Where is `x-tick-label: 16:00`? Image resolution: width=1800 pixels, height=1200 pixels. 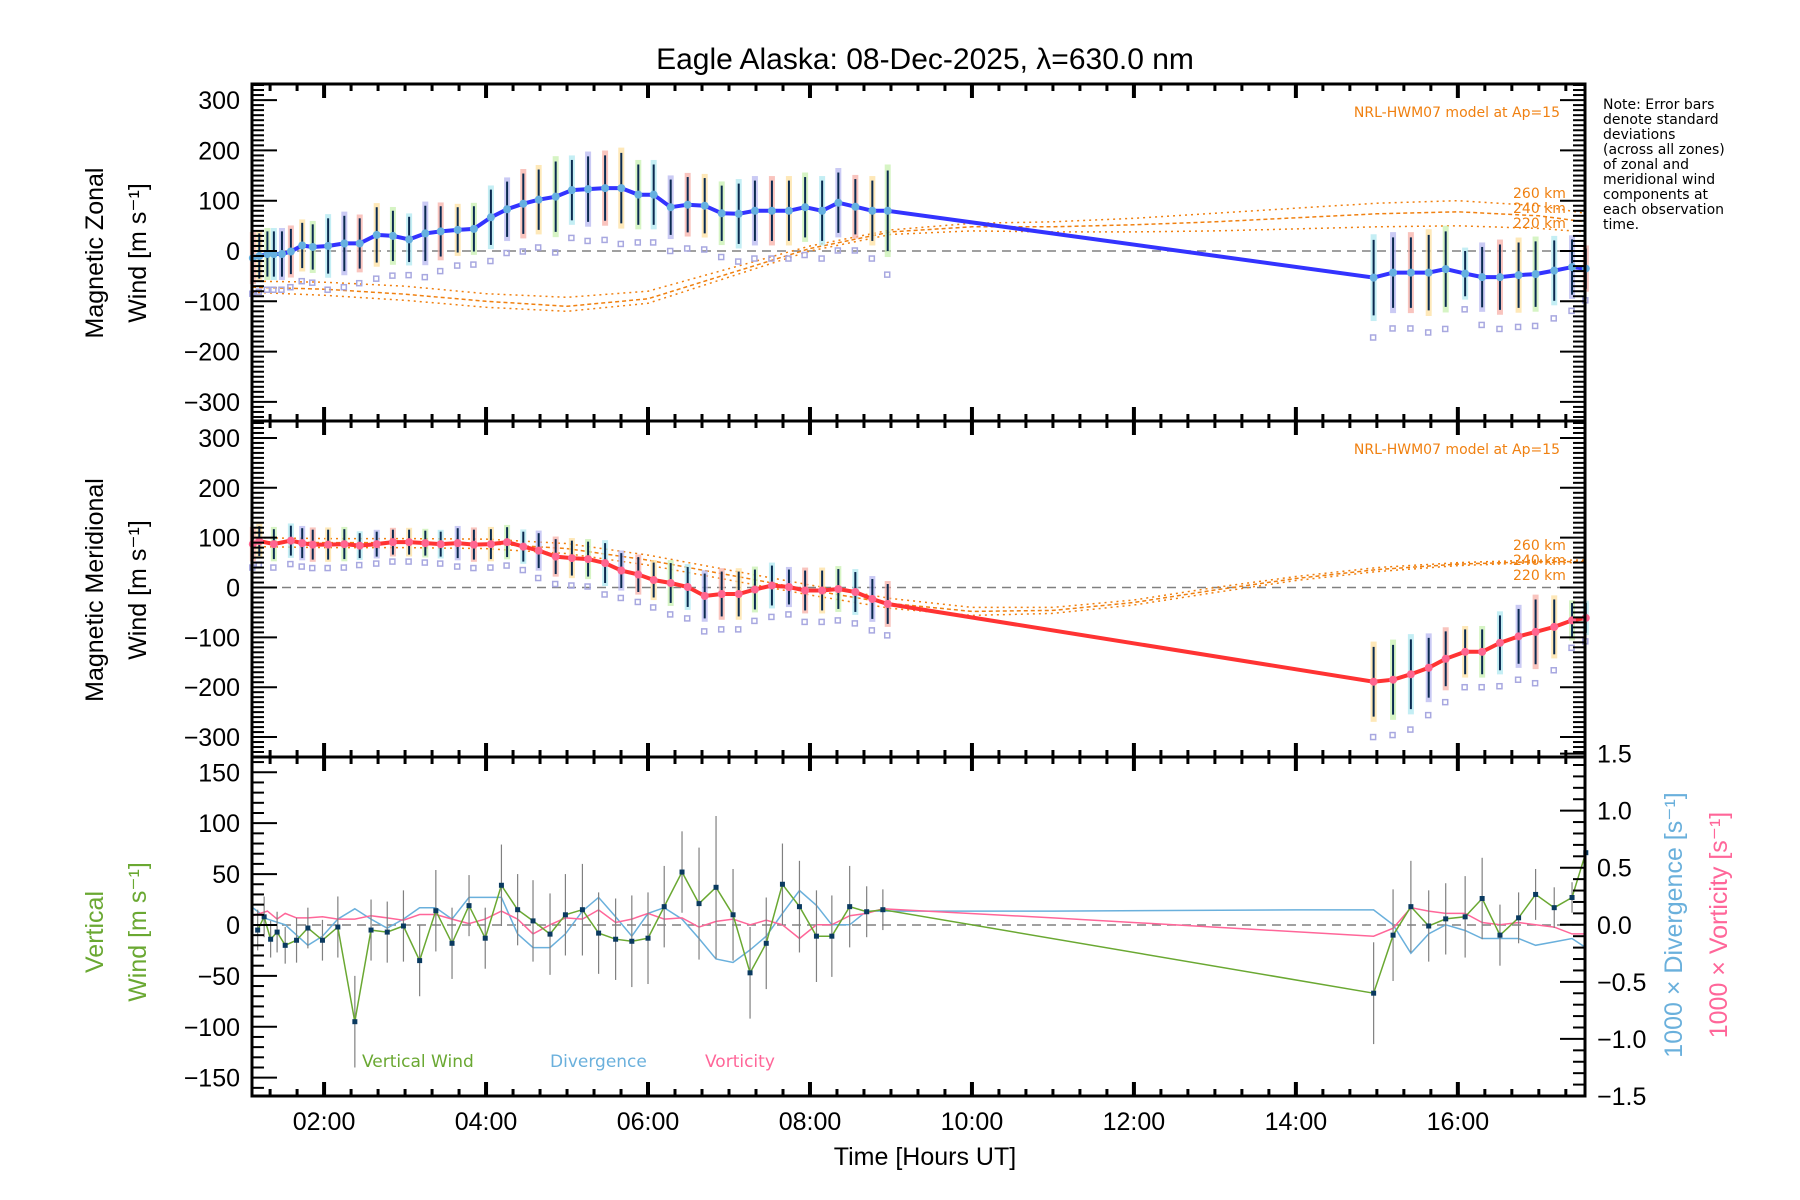 x-tick-label: 16:00 is located at coordinates (1458, 1122).